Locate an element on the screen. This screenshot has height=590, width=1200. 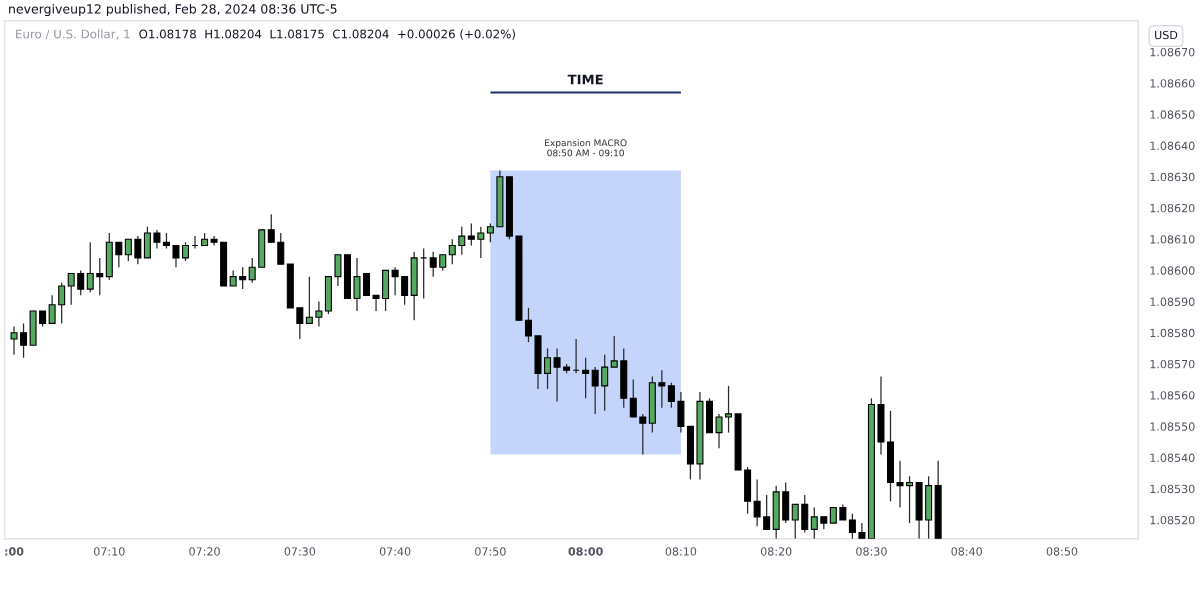
y-tick-label: 1.08650 is located at coordinates (1172, 114).